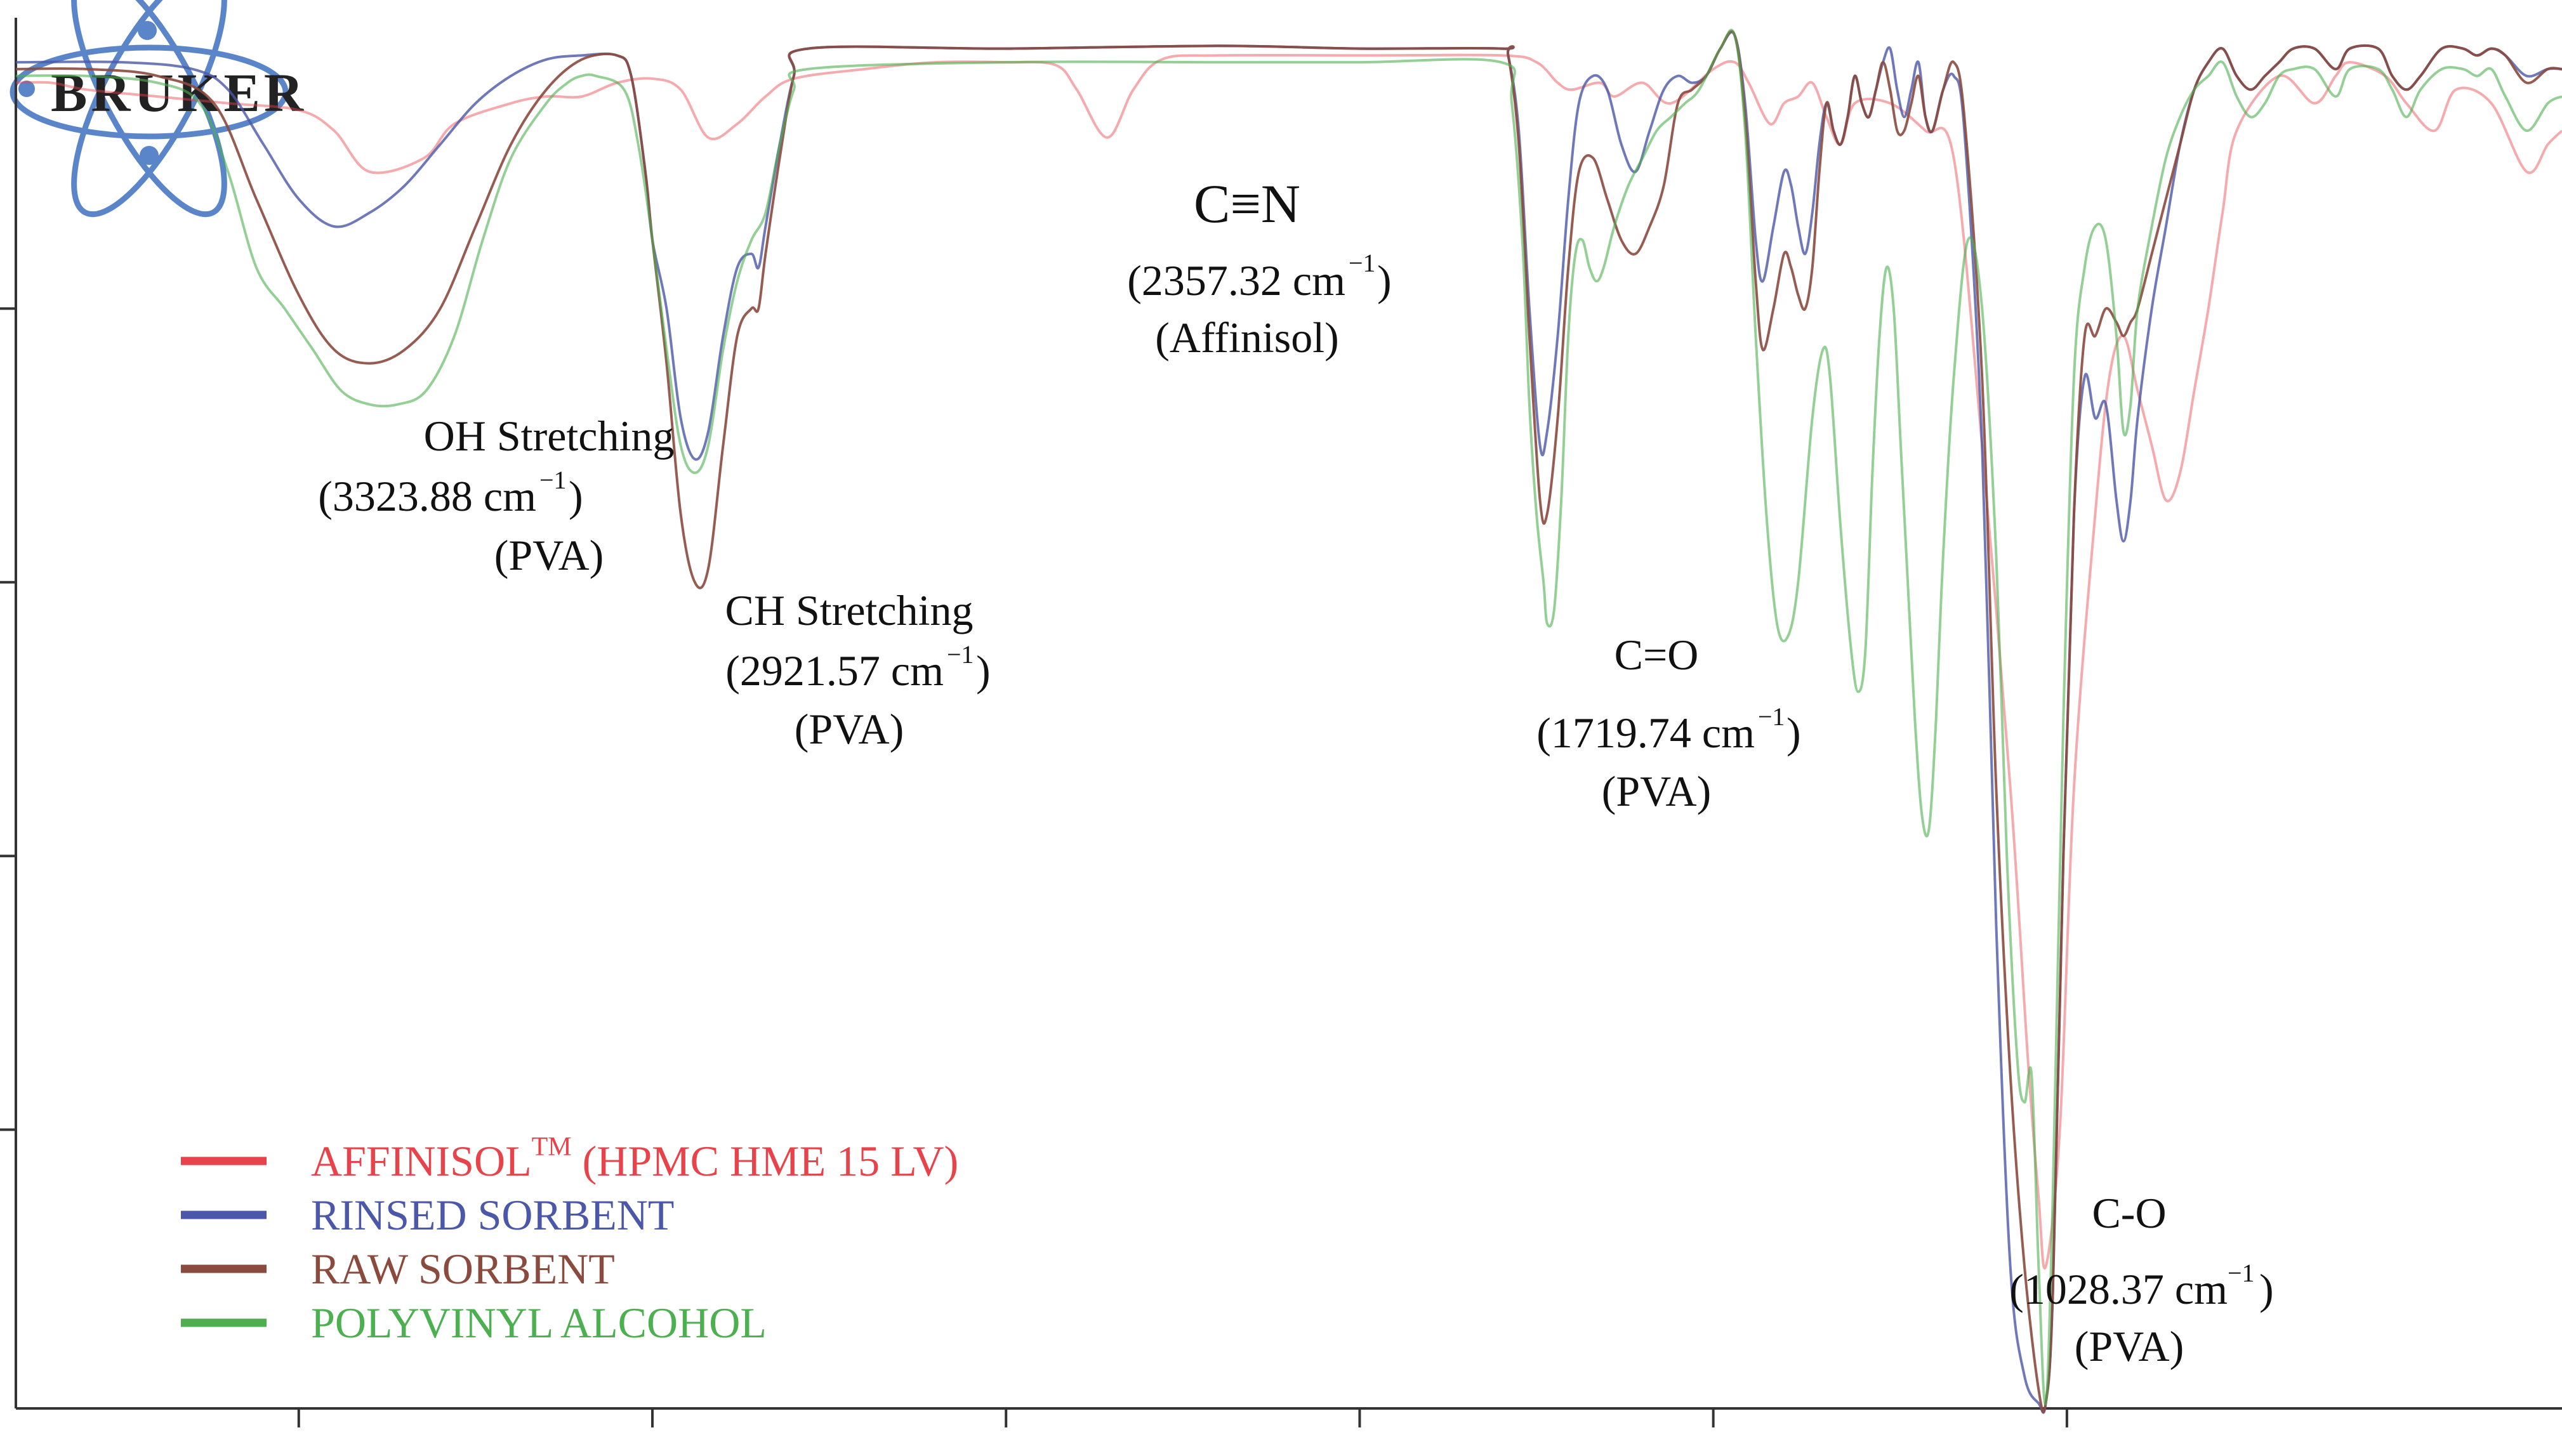  What do you see at coordinates (179, 92) in the screenshot?
I see `bruker-logo-text: BRUKER` at bounding box center [179, 92].